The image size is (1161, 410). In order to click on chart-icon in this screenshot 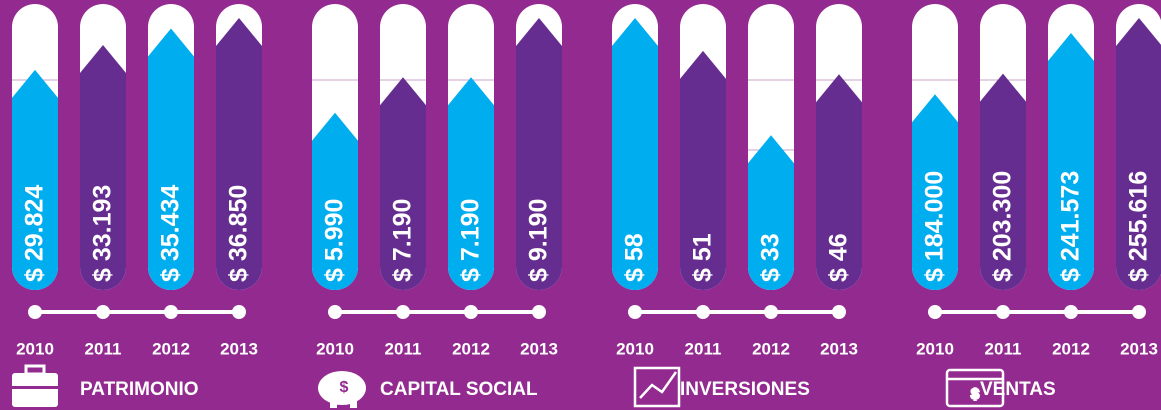, I will do `click(657, 387)`.